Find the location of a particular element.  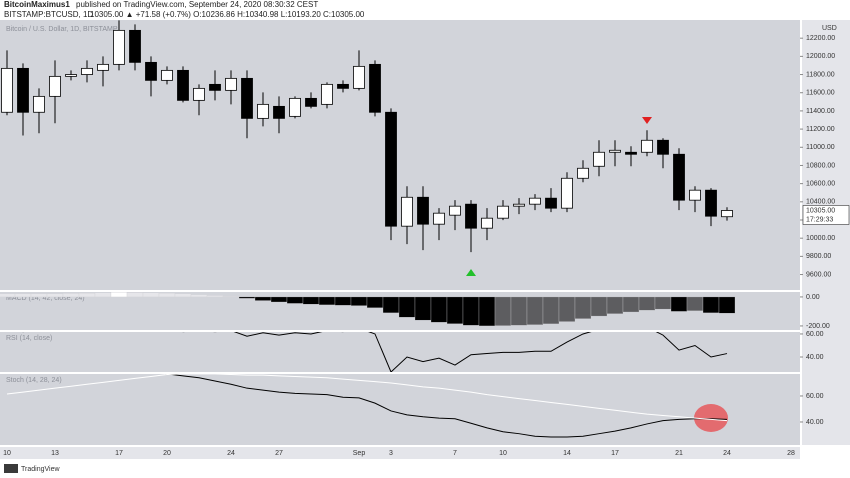

y-tick-label: 10400.00 is located at coordinates (820, 202).